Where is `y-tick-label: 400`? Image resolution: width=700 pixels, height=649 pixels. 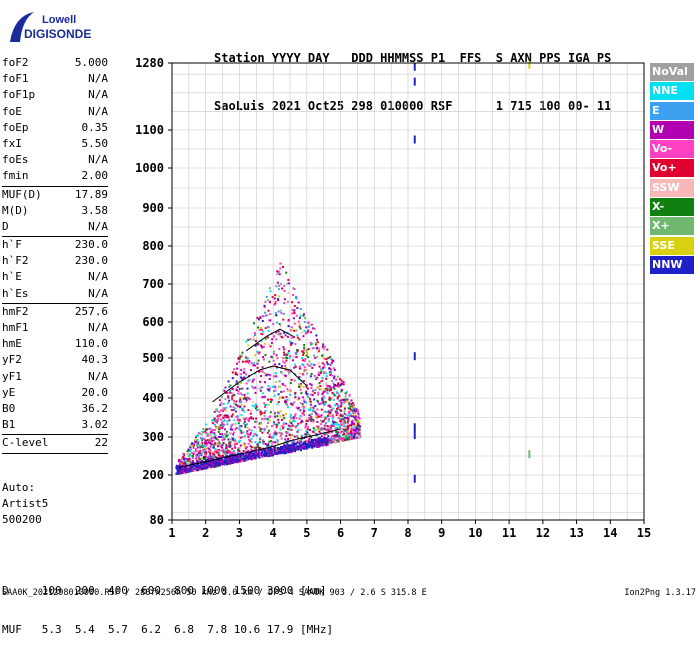
y-tick-label: 400 is located at coordinates (153, 398).